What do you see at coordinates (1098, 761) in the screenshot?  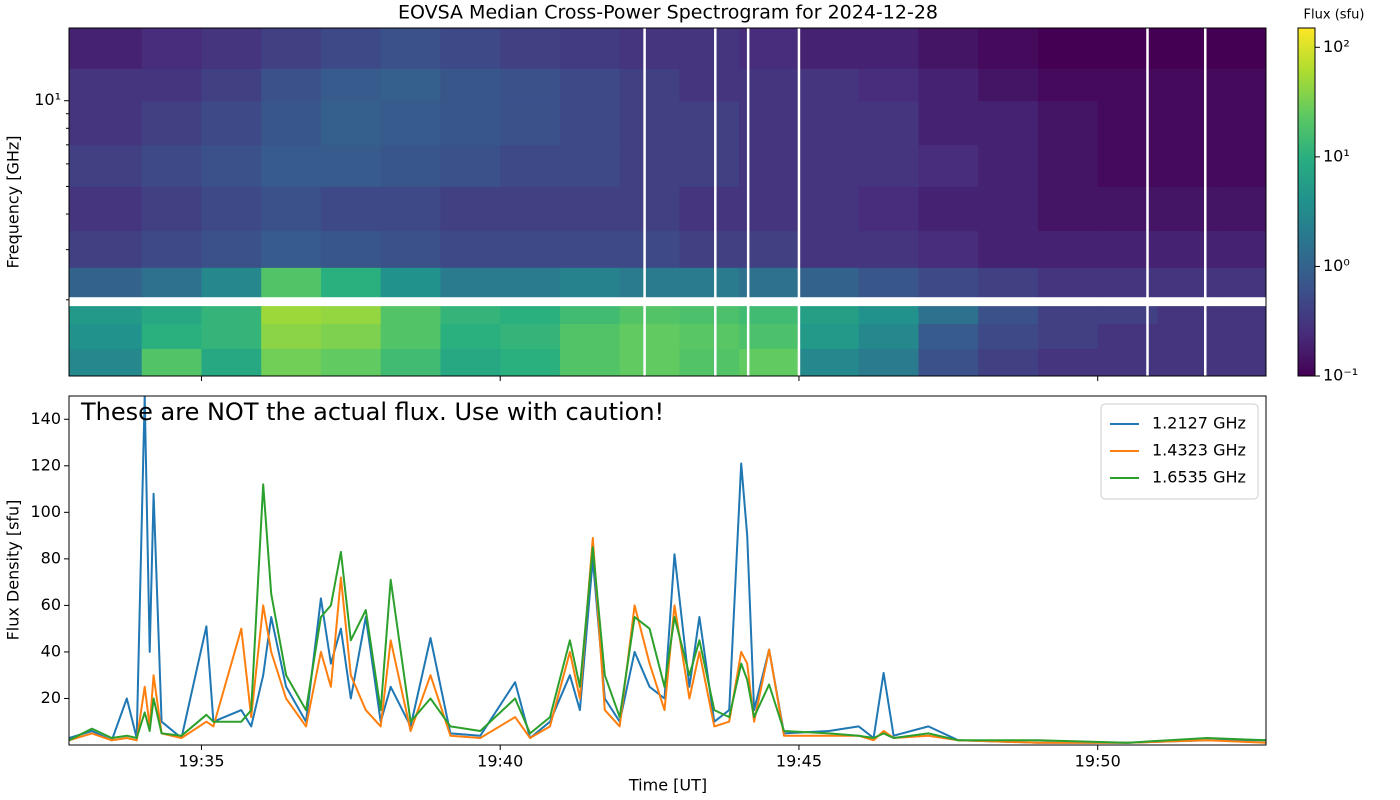 I see `x-tick-label: 19:50` at bounding box center [1098, 761].